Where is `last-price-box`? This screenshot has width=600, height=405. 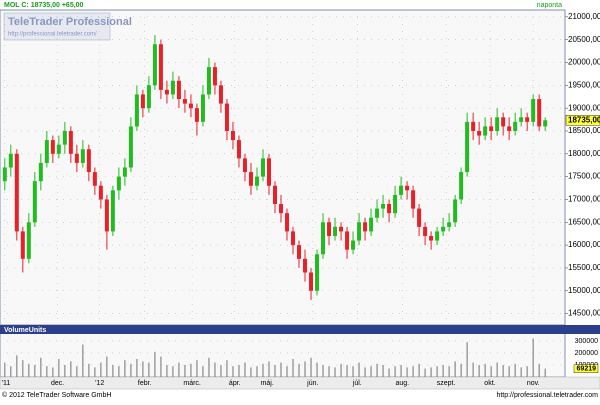 last-price-box is located at coordinates (582, 120).